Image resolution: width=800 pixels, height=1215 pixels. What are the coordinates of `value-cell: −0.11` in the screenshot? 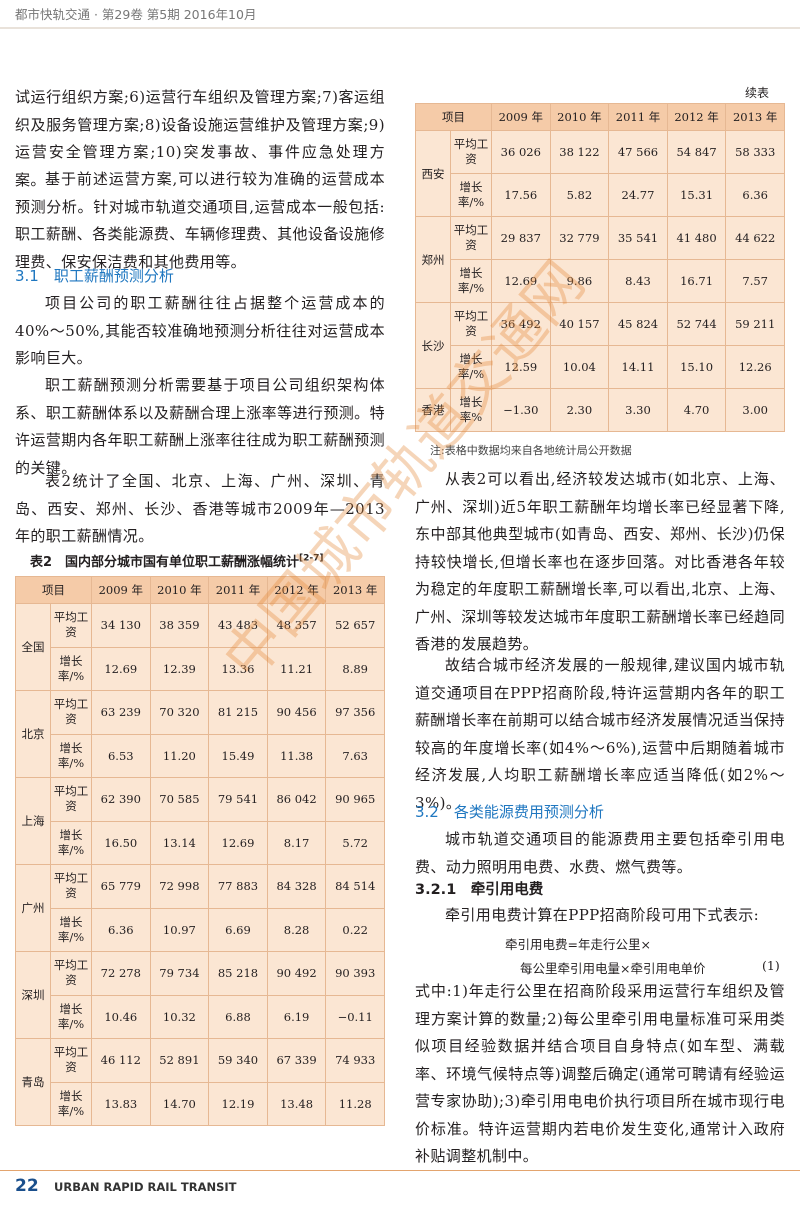 It's located at (355, 1016).